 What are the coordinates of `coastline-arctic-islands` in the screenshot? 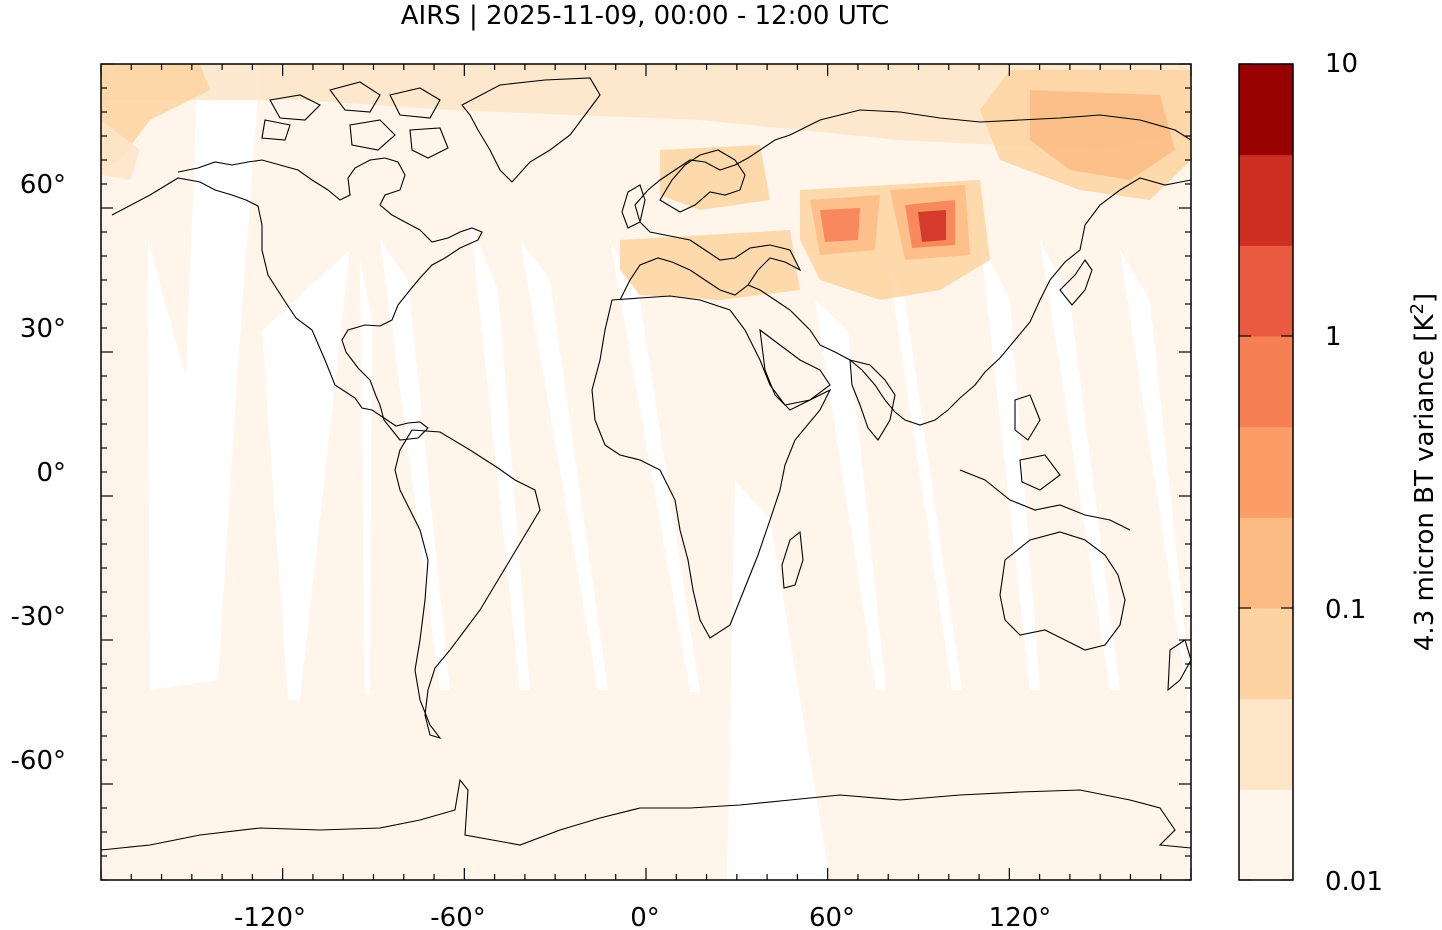 It's located at (355, 120).